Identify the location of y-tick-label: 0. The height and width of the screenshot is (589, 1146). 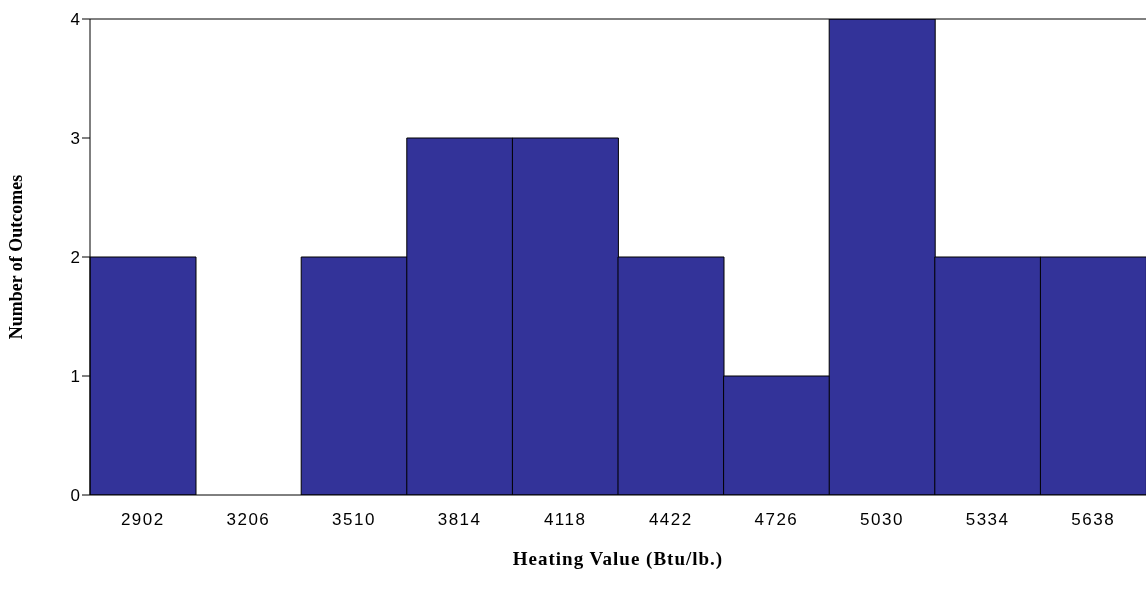
(75, 496).